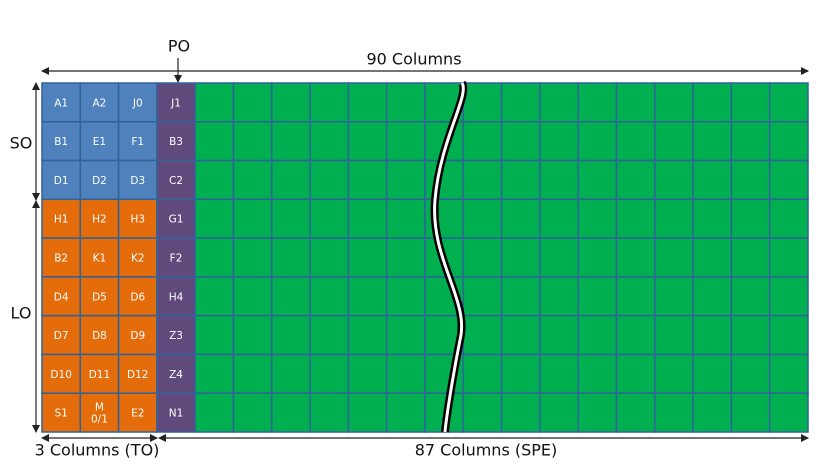 The height and width of the screenshot is (470, 820). Describe the element at coordinates (176, 142) in the screenshot. I see `cell-label: B3` at that location.